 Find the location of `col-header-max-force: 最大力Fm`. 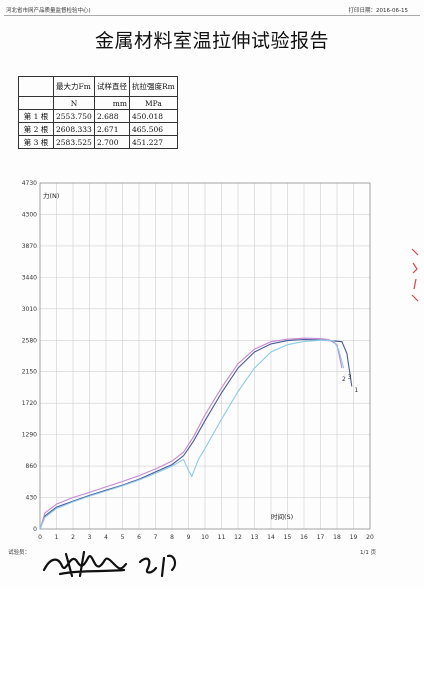

col-header-max-force: 最大力Fm is located at coordinates (74, 86).